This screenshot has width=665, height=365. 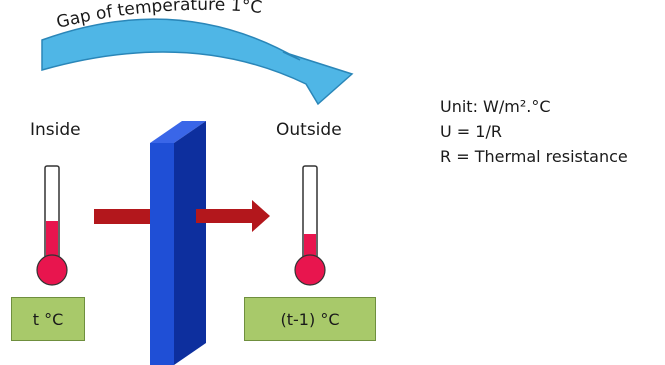 I want to click on inside-temperature-text: t °C, so click(x=48, y=319).